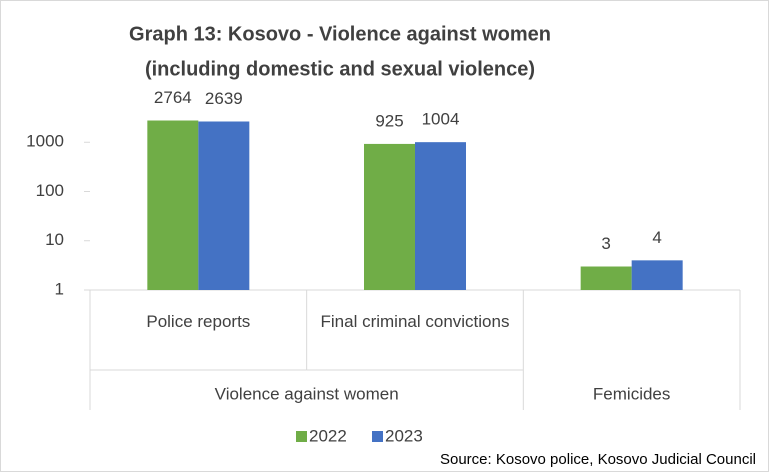  What do you see at coordinates (328, 435) in the screenshot?
I see `legend-label: 2022` at bounding box center [328, 435].